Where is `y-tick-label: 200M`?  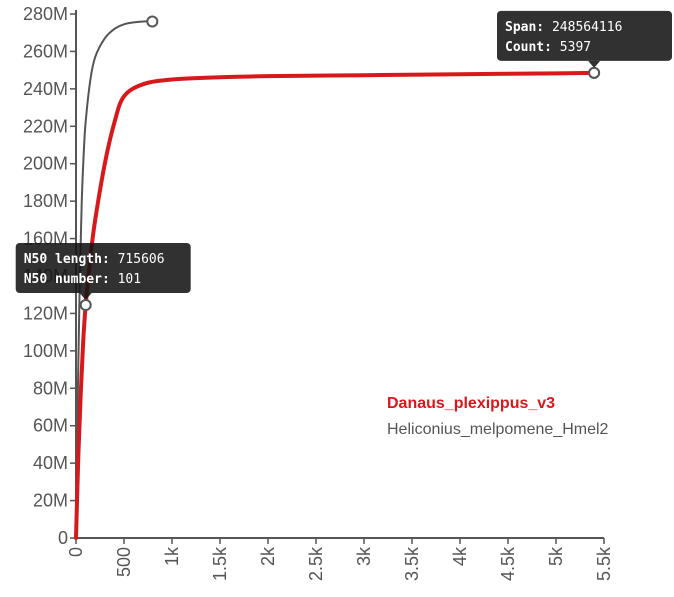
y-tick-label: 200M is located at coordinates (45, 164).